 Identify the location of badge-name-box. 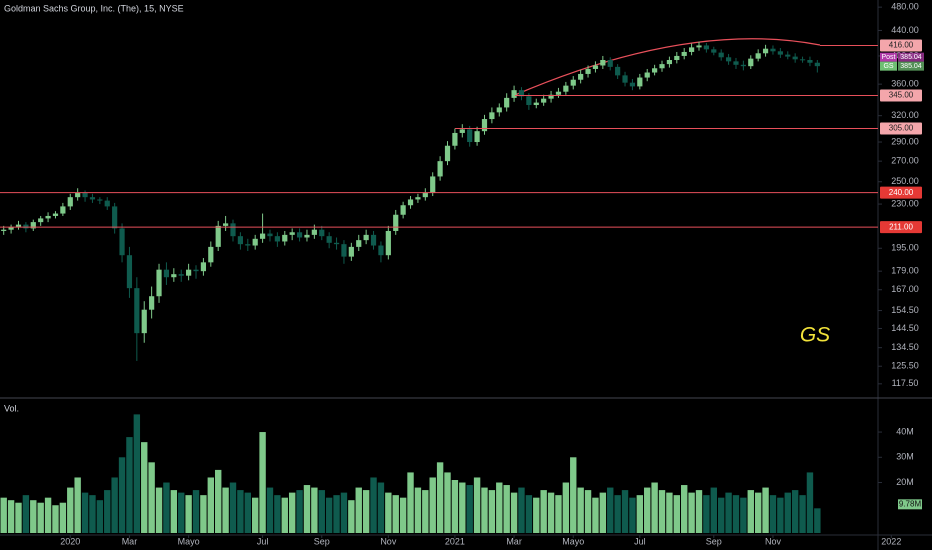
(888, 57).